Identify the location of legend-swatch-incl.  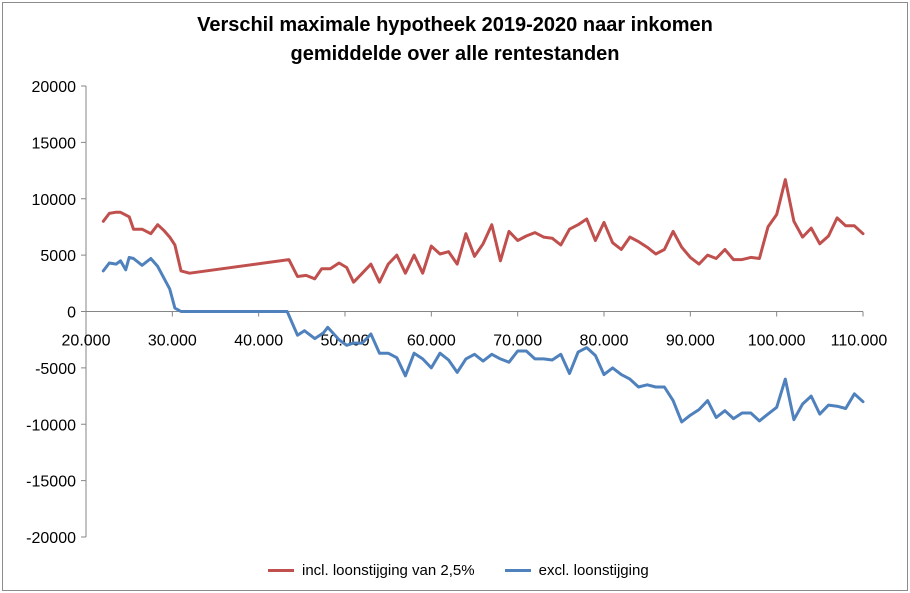
(281, 570).